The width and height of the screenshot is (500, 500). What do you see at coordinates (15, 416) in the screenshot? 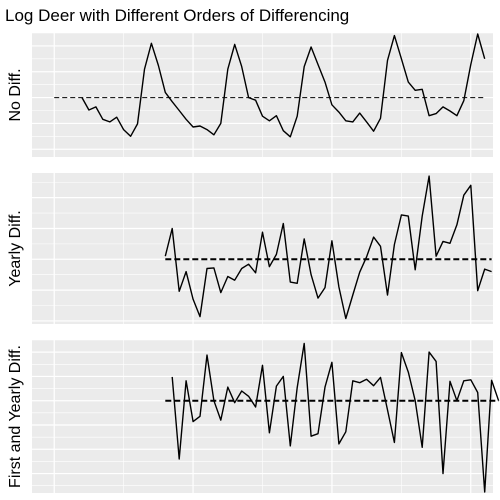
I see `y-axis-label: First and Yearly Diff.` at bounding box center [15, 416].